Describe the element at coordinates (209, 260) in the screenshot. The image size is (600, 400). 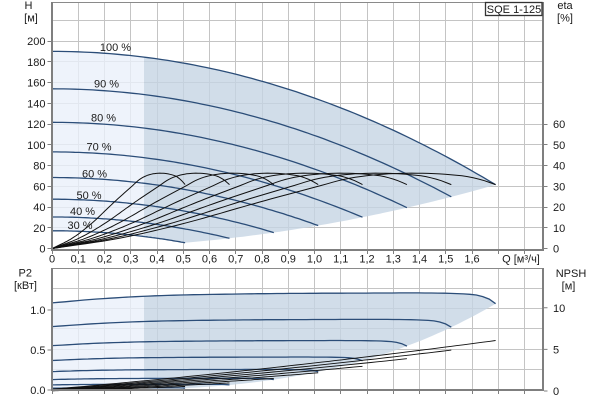
I see `svg-text: 0,6` at that location.